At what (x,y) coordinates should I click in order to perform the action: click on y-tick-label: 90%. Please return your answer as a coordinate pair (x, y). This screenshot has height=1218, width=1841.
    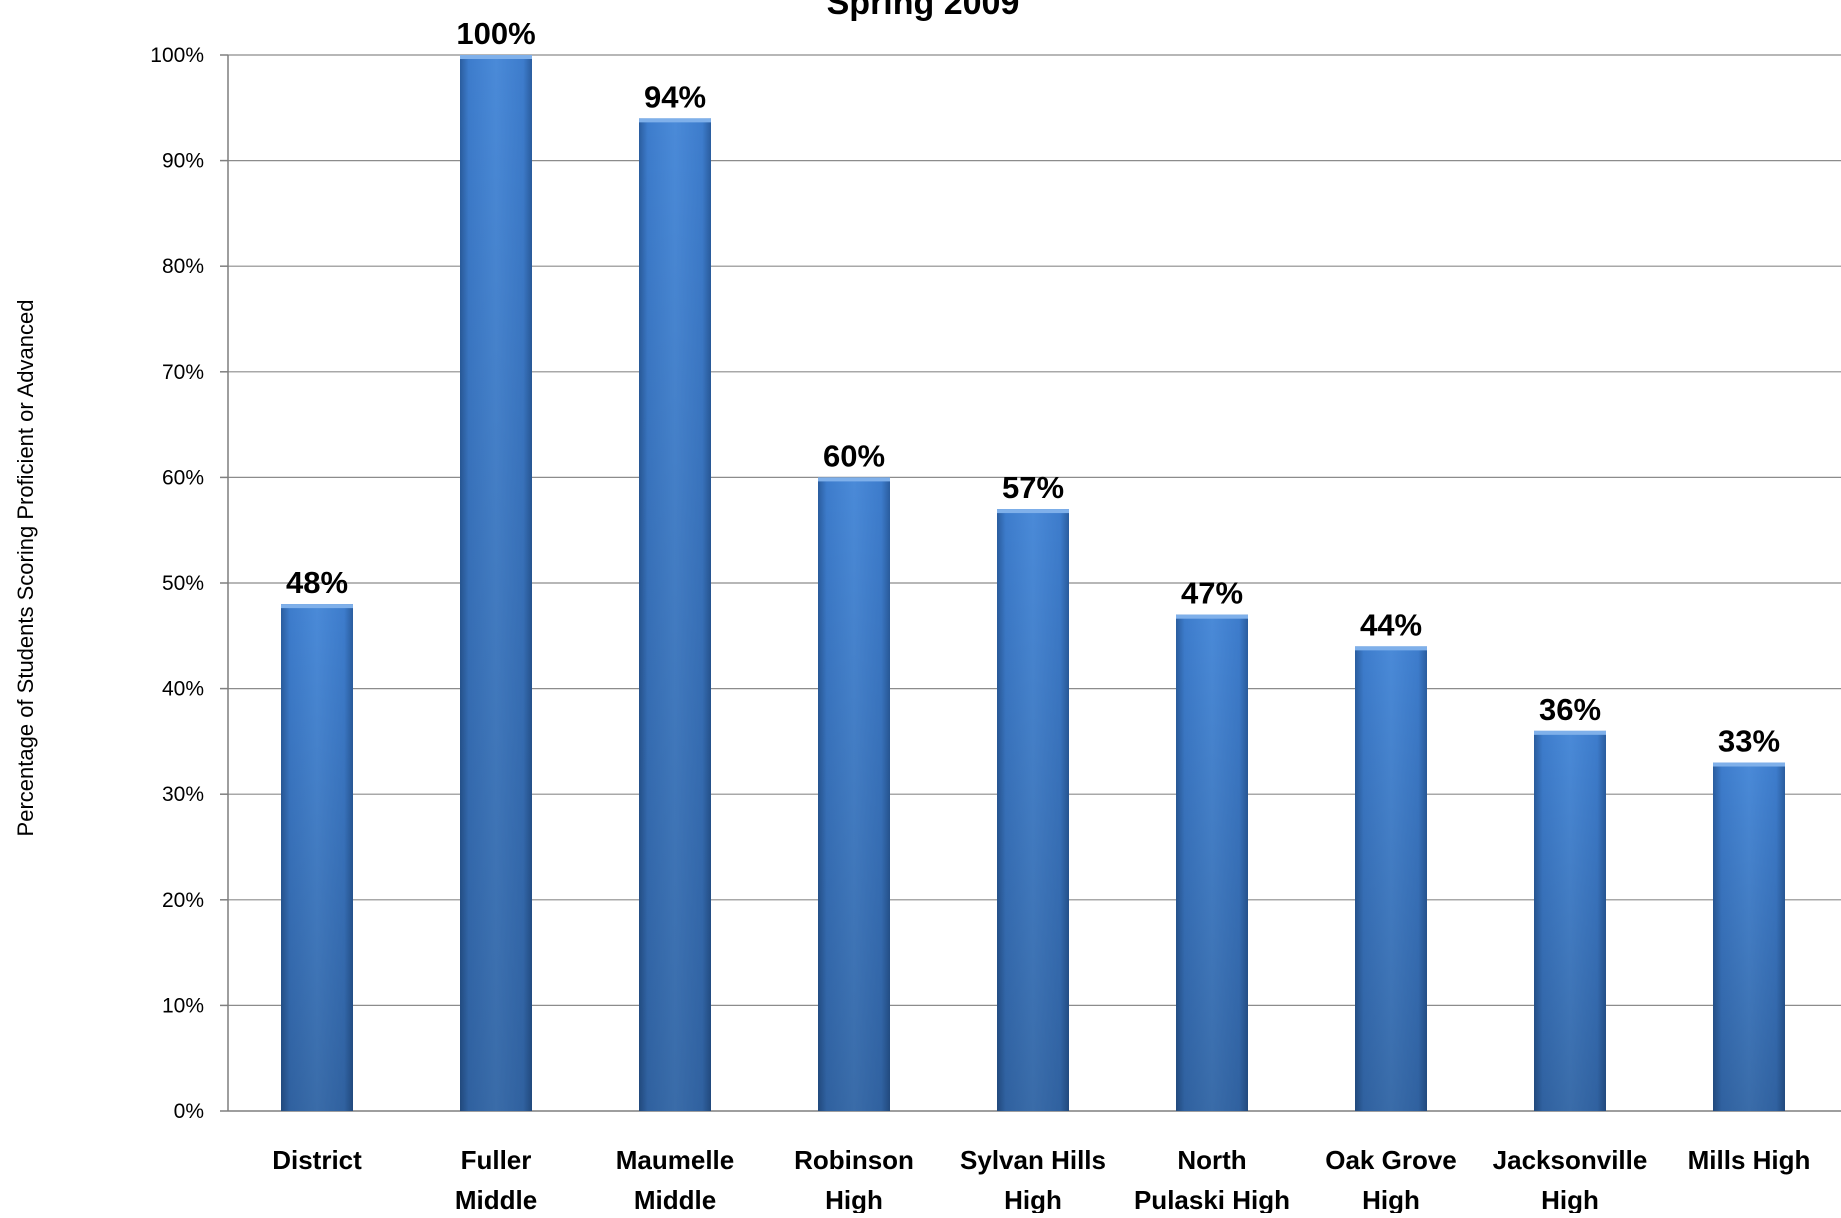
    Looking at the image, I should click on (183, 161).